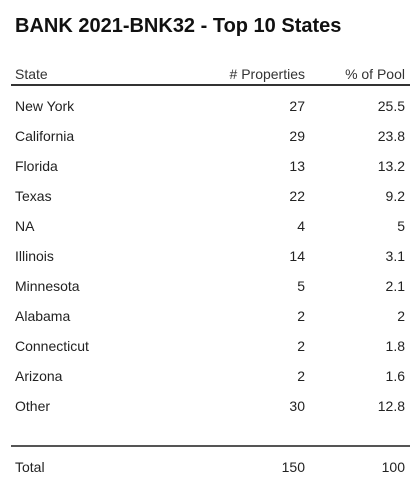  Describe the element at coordinates (211, 351) in the screenshot. I see `table-row: Connecticut 2 1.8` at that location.